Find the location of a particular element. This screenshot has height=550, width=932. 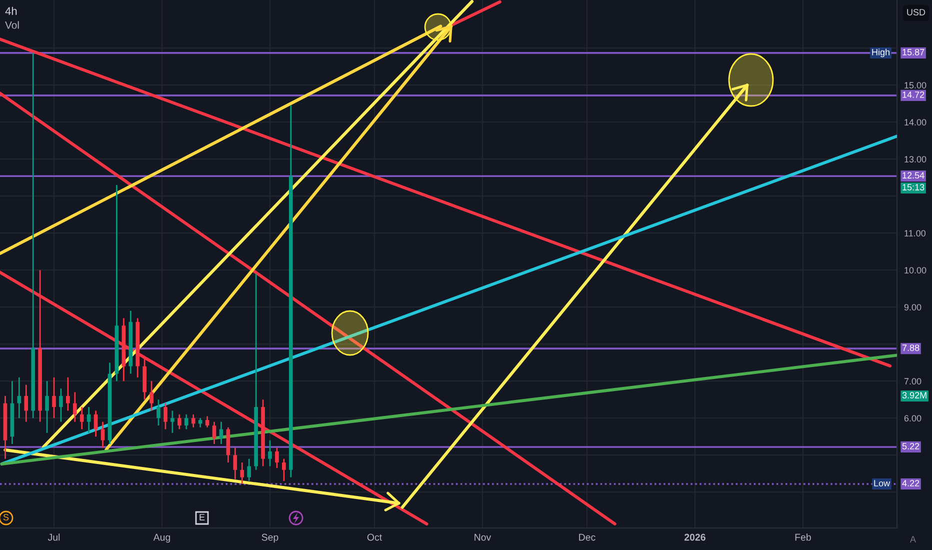

annotation: Vol is located at coordinates (12, 25).